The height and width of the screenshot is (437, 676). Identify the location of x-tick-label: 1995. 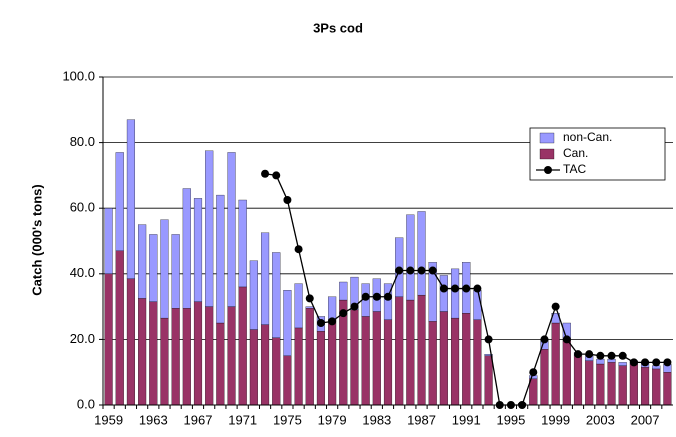
(510, 419).